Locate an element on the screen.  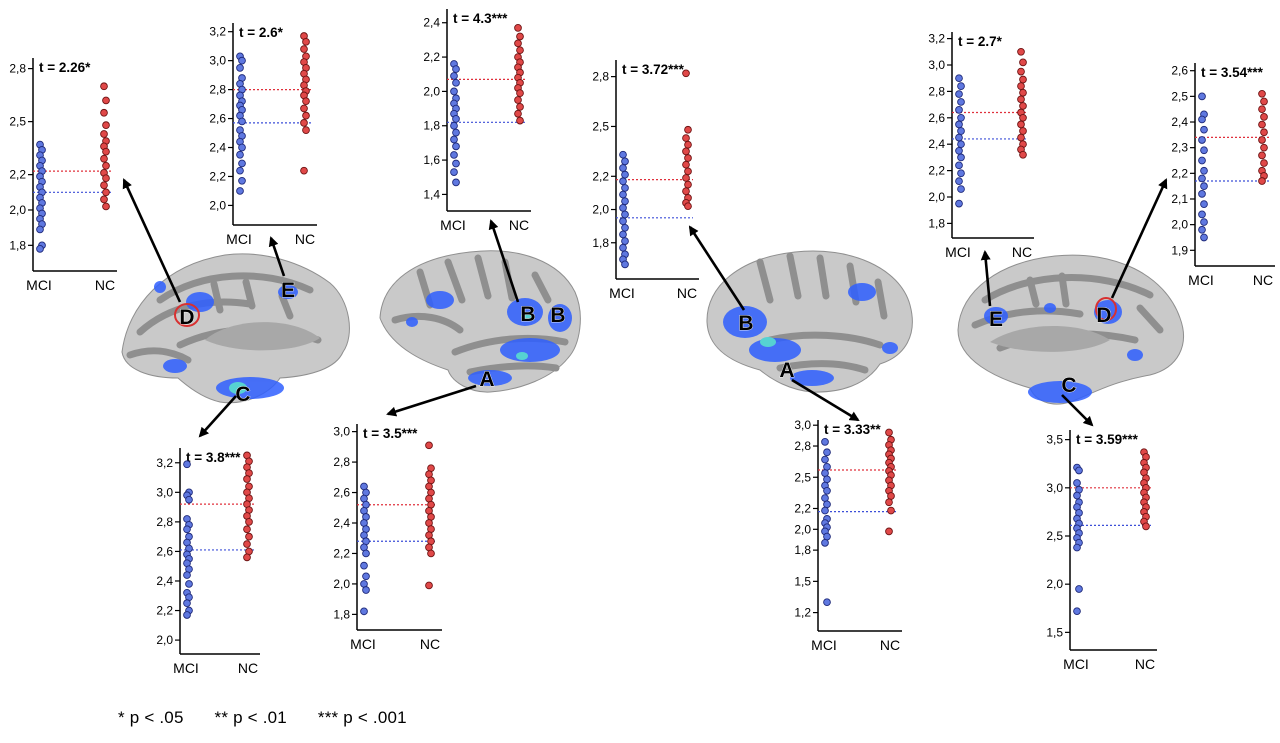
arrow-left-d is located at coordinates (152, 240).